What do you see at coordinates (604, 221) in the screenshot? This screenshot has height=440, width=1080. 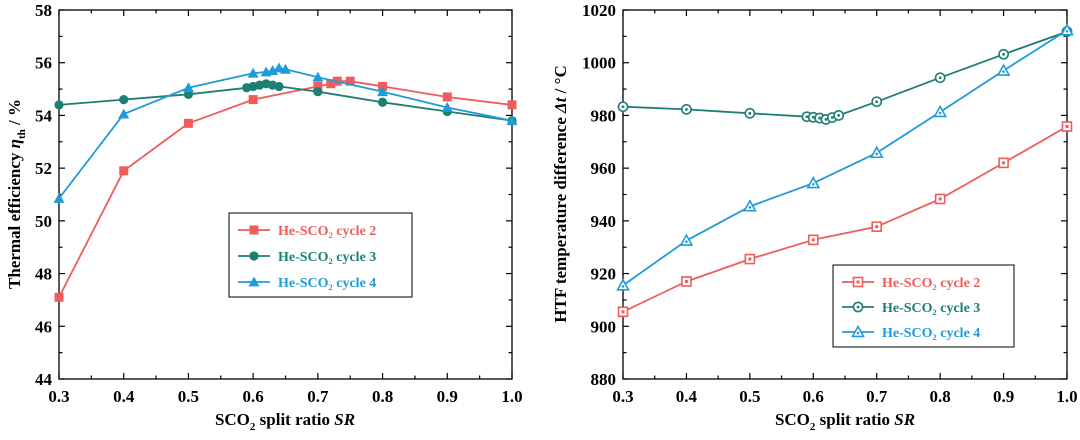 I see `y-tick-label: 940` at bounding box center [604, 221].